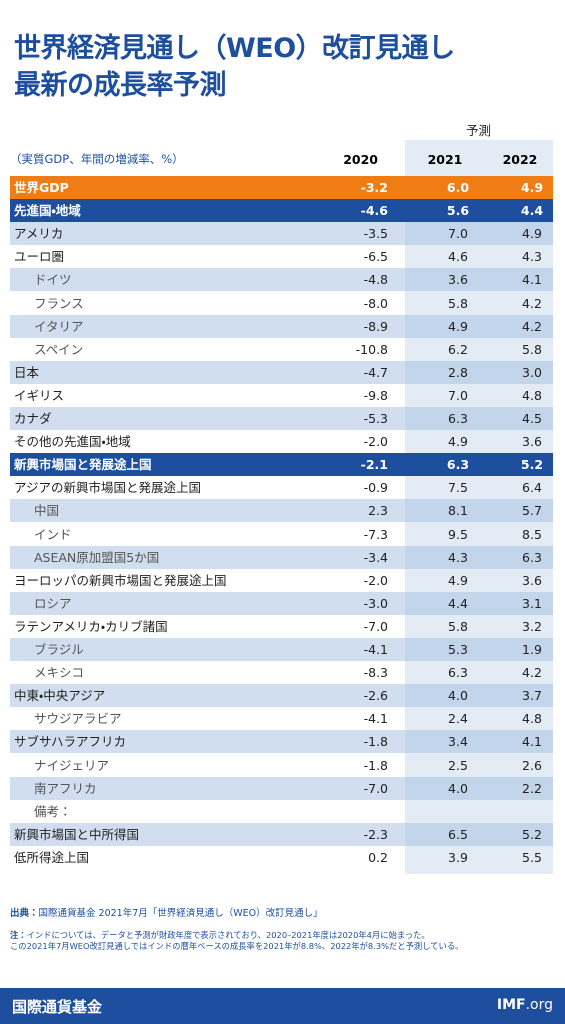 The image size is (565, 1024). Describe the element at coordinates (532, 626) in the screenshot. I see `value-cell: 3.2` at that location.